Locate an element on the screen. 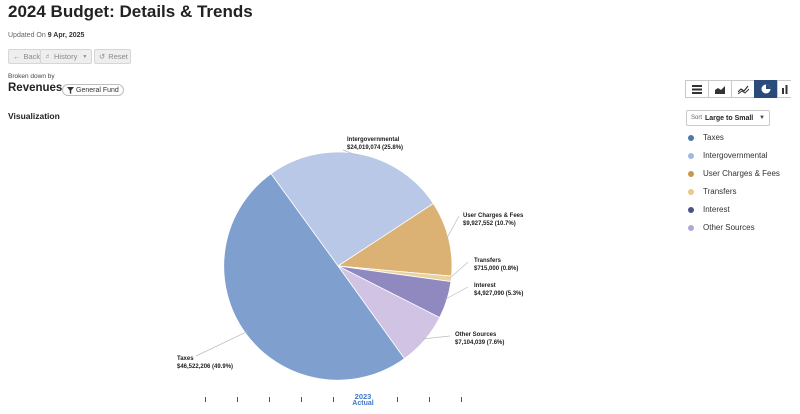  slice-label: Other Sources $7,104,039 (7.6%) is located at coordinates (479, 339).